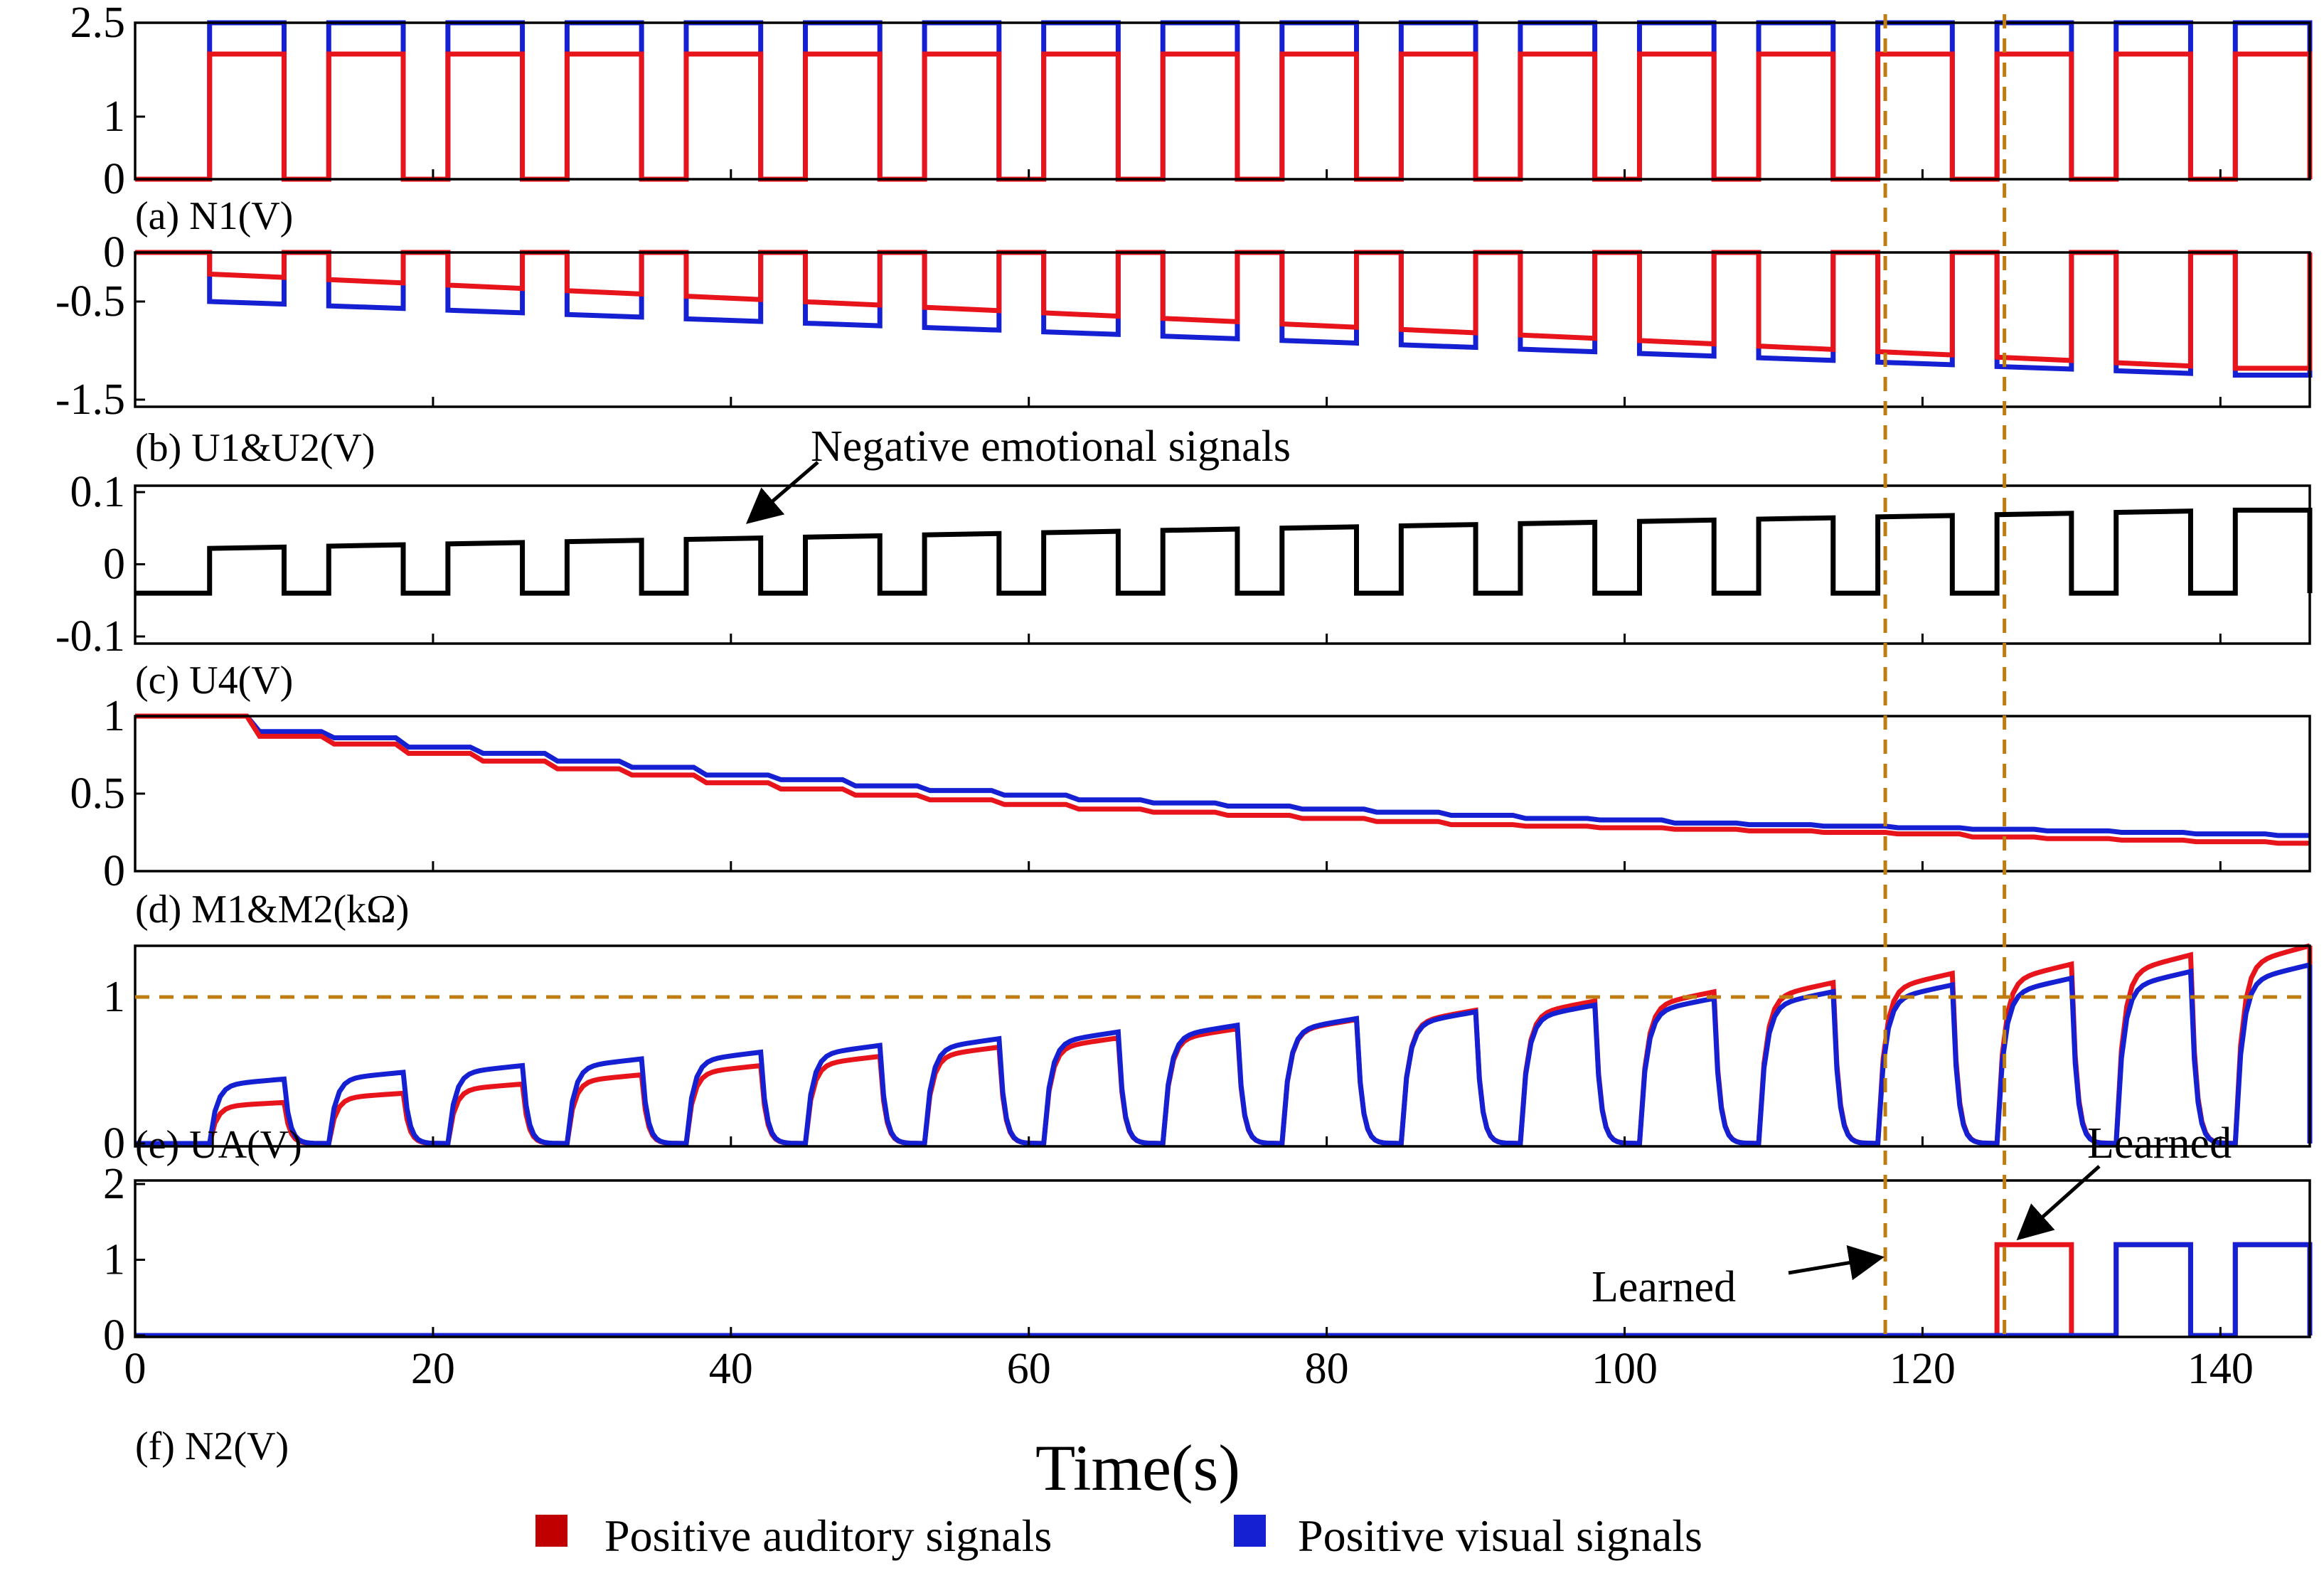 This screenshot has height=1578, width=2324. What do you see at coordinates (272, 910) in the screenshot?
I see `panel-label-d: (d) M1&M2(kΩ)` at bounding box center [272, 910].